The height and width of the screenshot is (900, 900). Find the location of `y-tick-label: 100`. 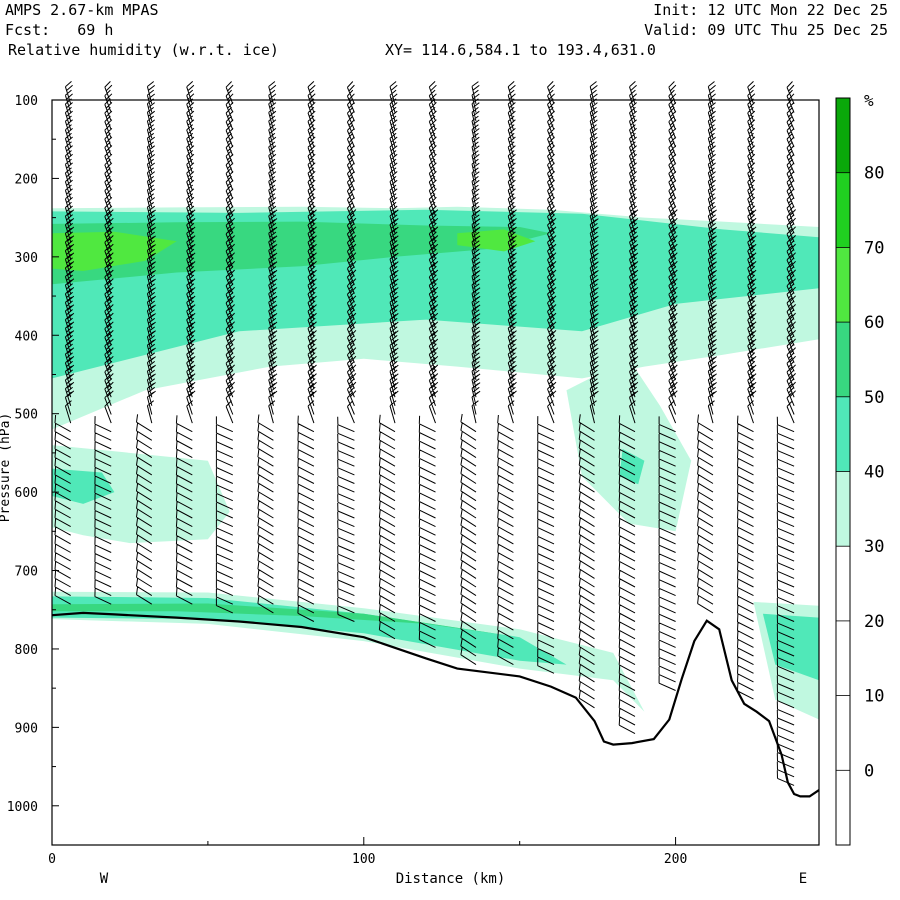

y-tick-label: 100 is located at coordinates (26, 101).